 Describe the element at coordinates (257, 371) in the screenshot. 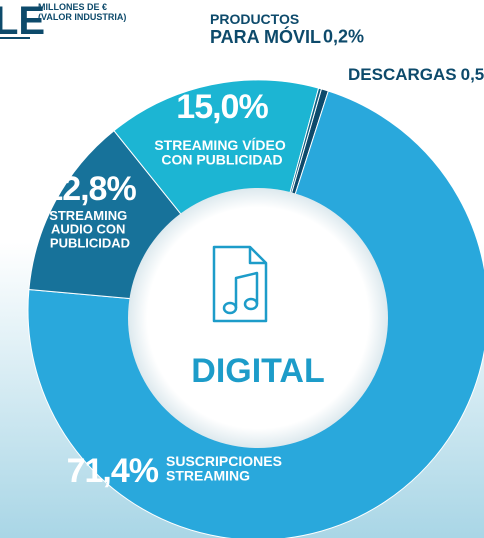

I see `center-label: DIGITAL` at that location.